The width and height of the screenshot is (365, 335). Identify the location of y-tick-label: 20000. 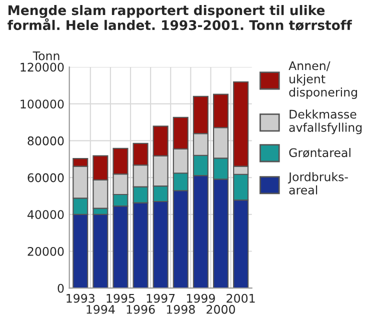
(46, 251).